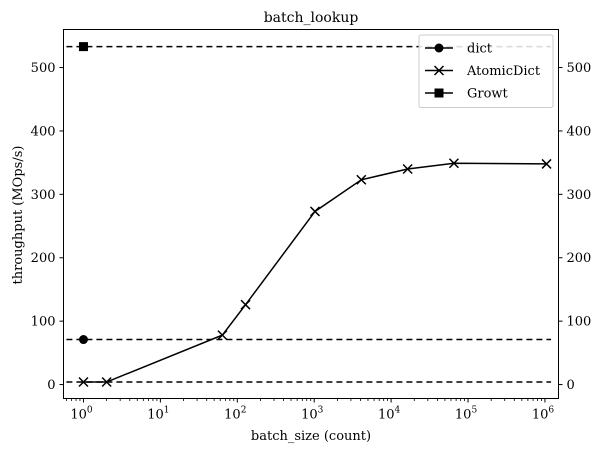  What do you see at coordinates (543, 414) in the screenshot?
I see `x-tick-label: 10⁶` at bounding box center [543, 414].